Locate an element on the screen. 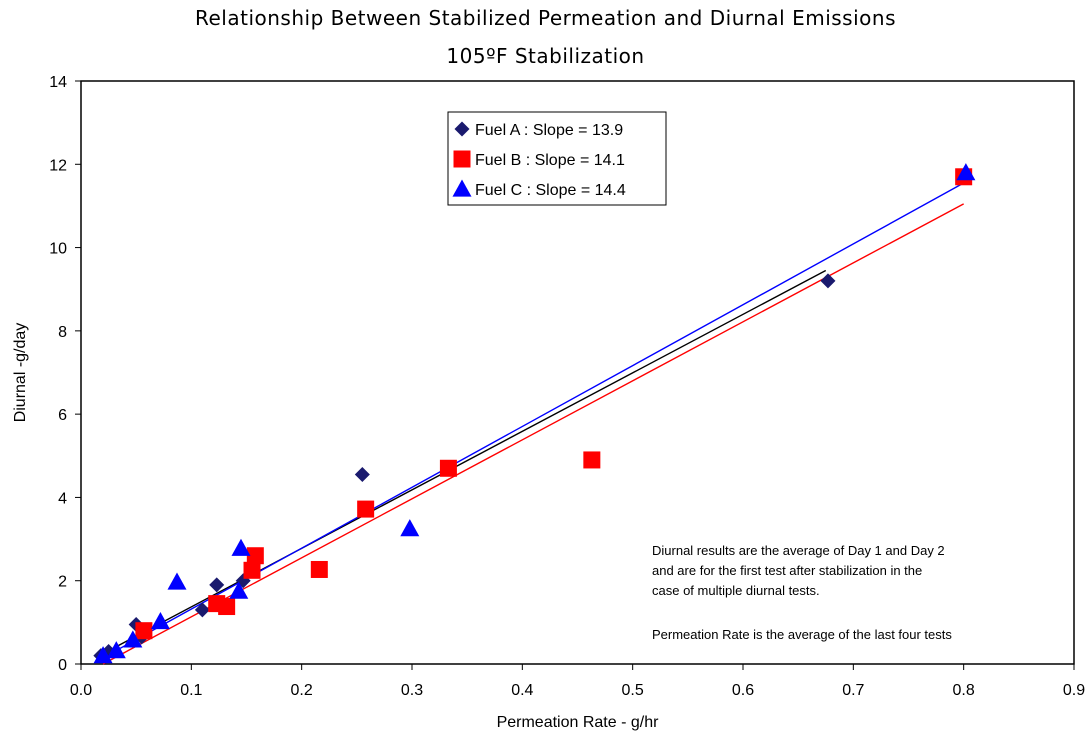  note-stabilization-line: case of multiple diurnal tests. is located at coordinates (736, 590).